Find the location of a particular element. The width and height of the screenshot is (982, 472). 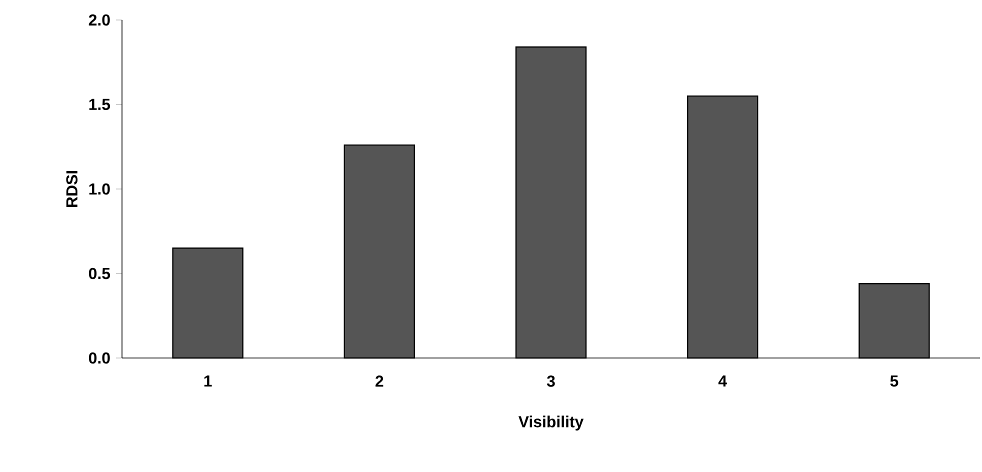

y-tick-label: 2.0 is located at coordinates (99, 20).